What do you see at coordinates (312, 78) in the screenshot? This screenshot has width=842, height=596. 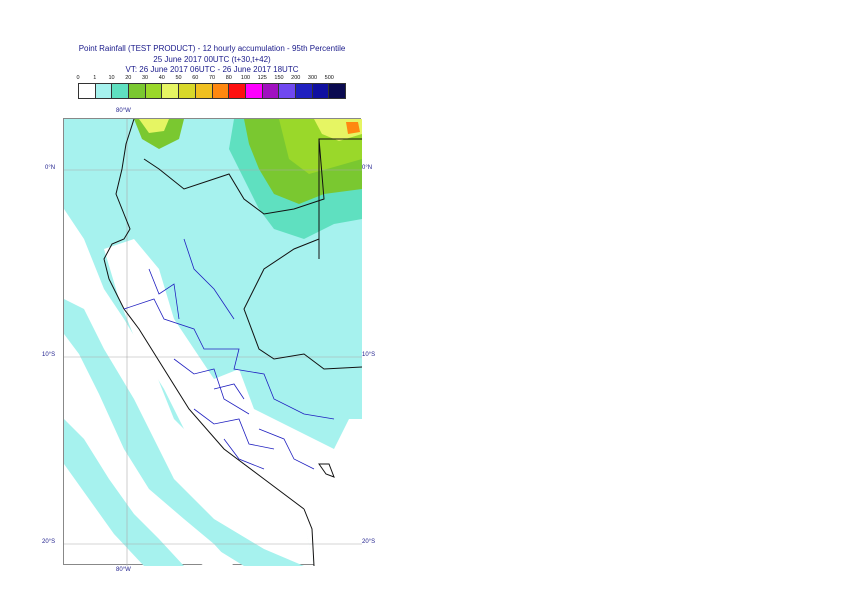 I see `legend-label: 300` at bounding box center [312, 78].